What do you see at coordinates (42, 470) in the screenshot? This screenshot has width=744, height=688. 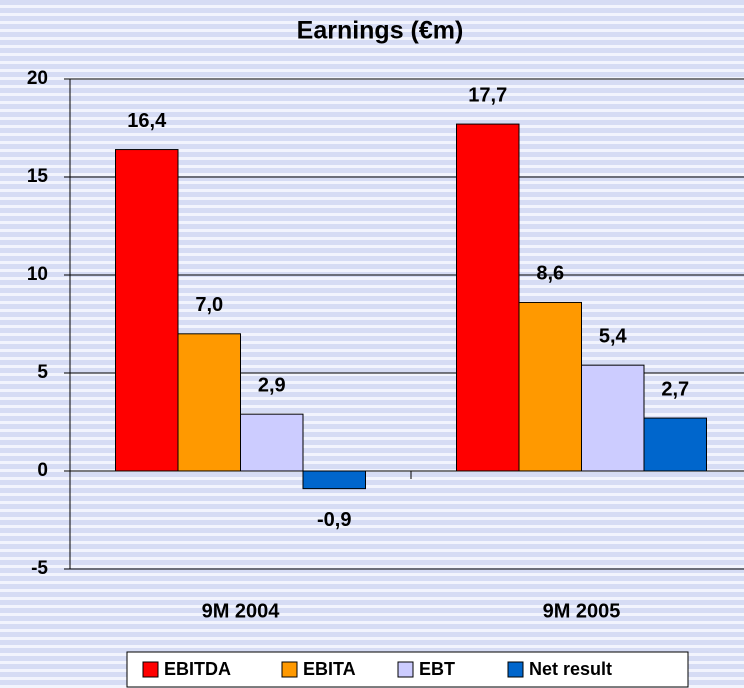 I see `y-tick-label: 0` at bounding box center [42, 470].